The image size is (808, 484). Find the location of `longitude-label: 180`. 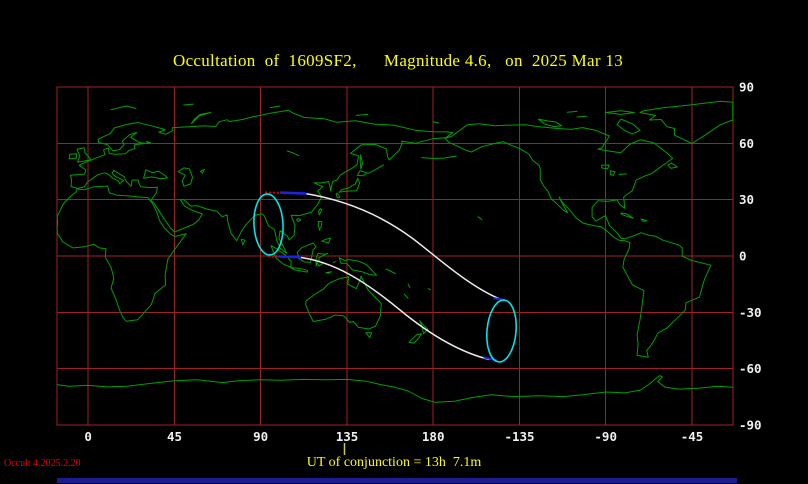

longitude-label: 180 is located at coordinates (433, 436).